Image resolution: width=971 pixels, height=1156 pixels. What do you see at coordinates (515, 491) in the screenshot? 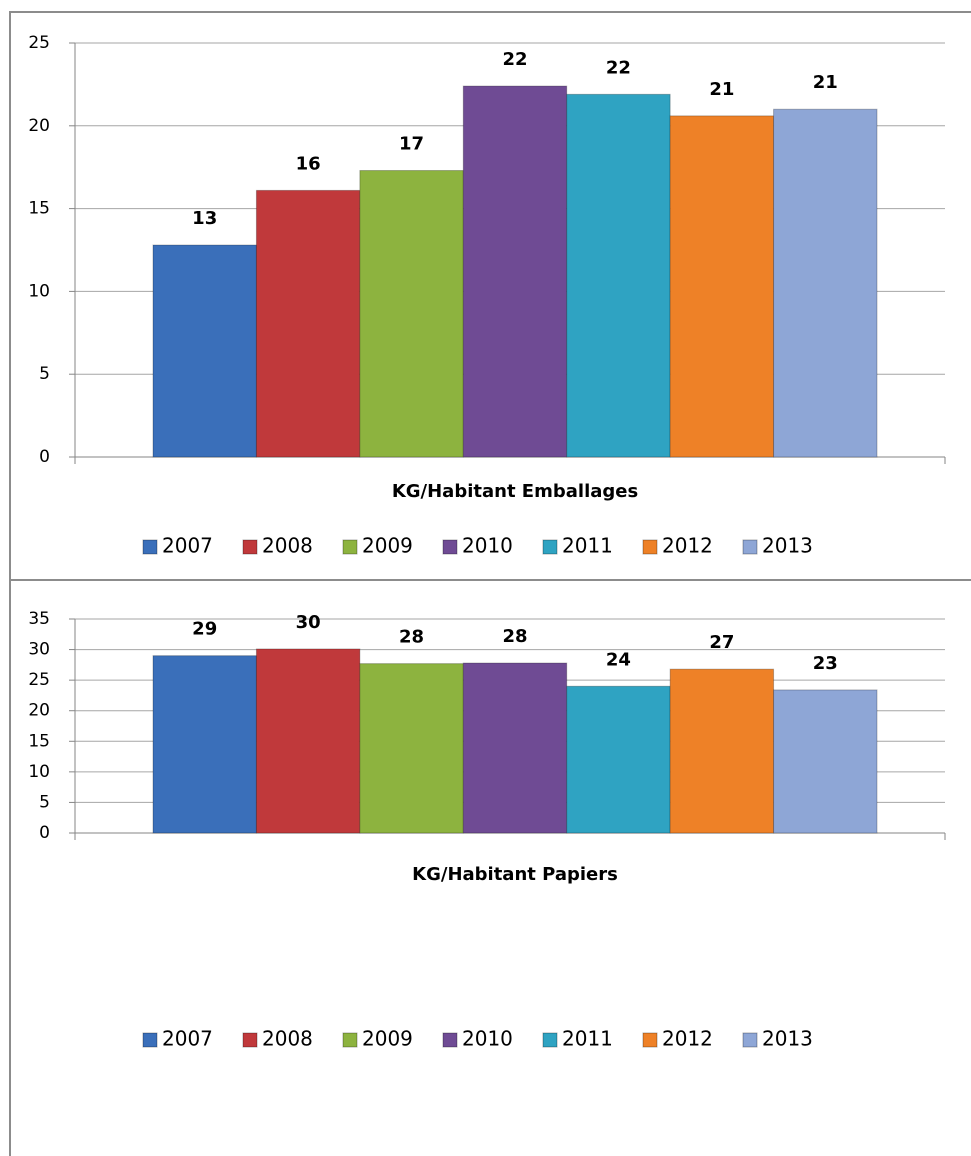
I see `x-category-label: KG/Habitant Emballages` at bounding box center [515, 491].